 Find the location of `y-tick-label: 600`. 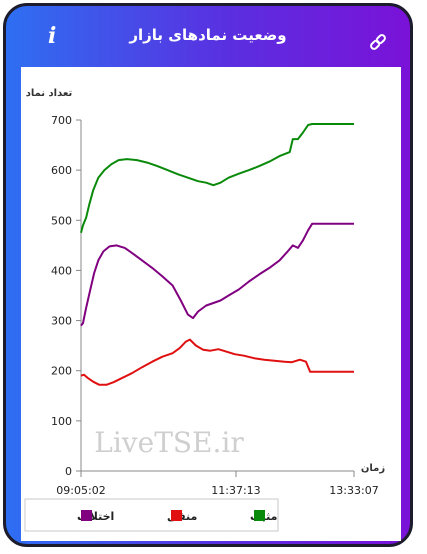

y-tick-label: 600 is located at coordinates (61, 170).